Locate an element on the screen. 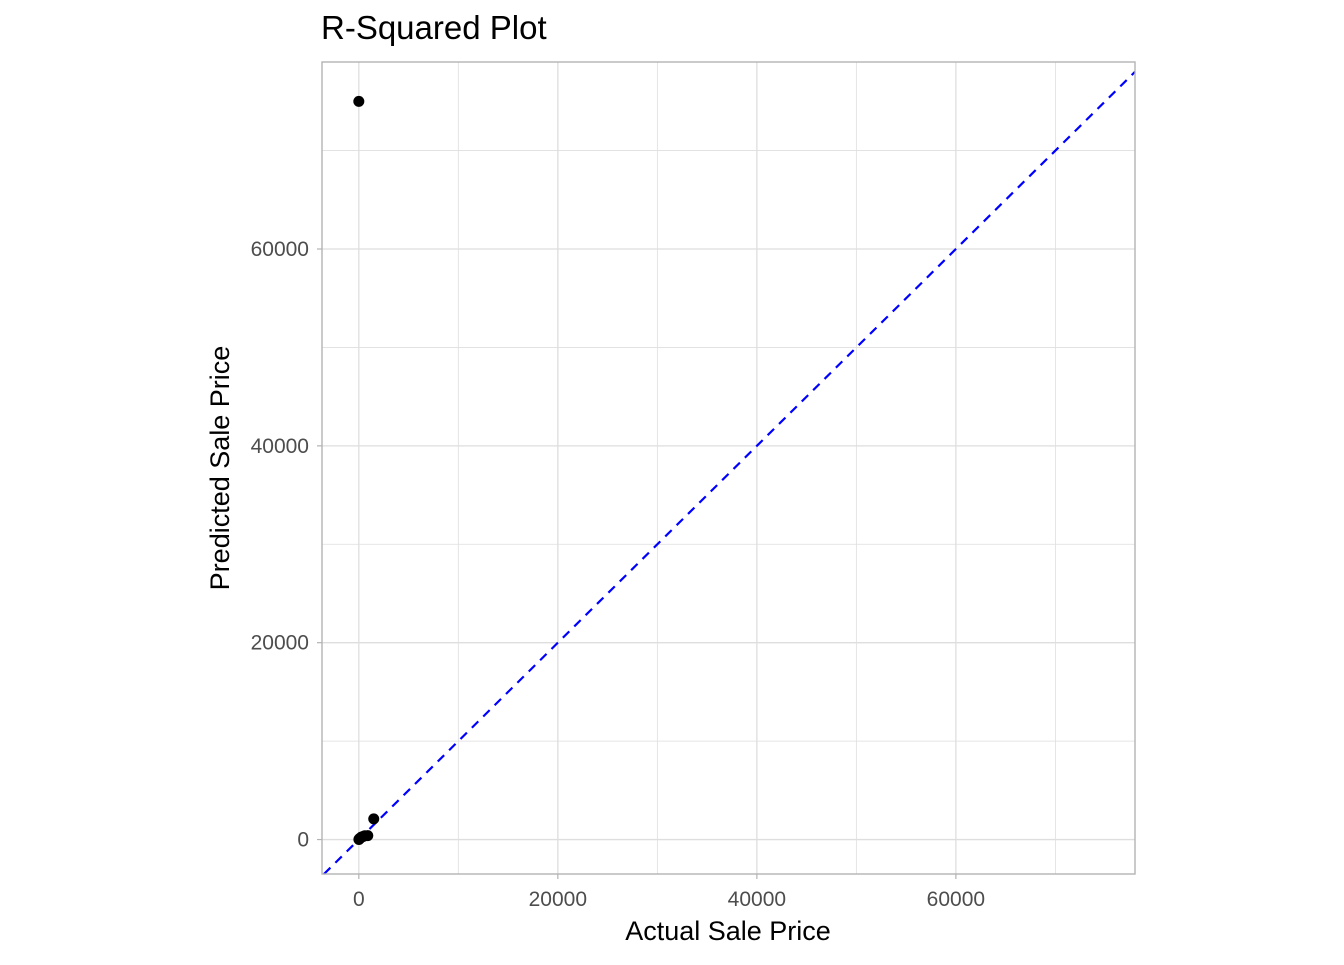 This screenshot has width=1344, height=965. y-tick-label: 40000 is located at coordinates (280, 446).